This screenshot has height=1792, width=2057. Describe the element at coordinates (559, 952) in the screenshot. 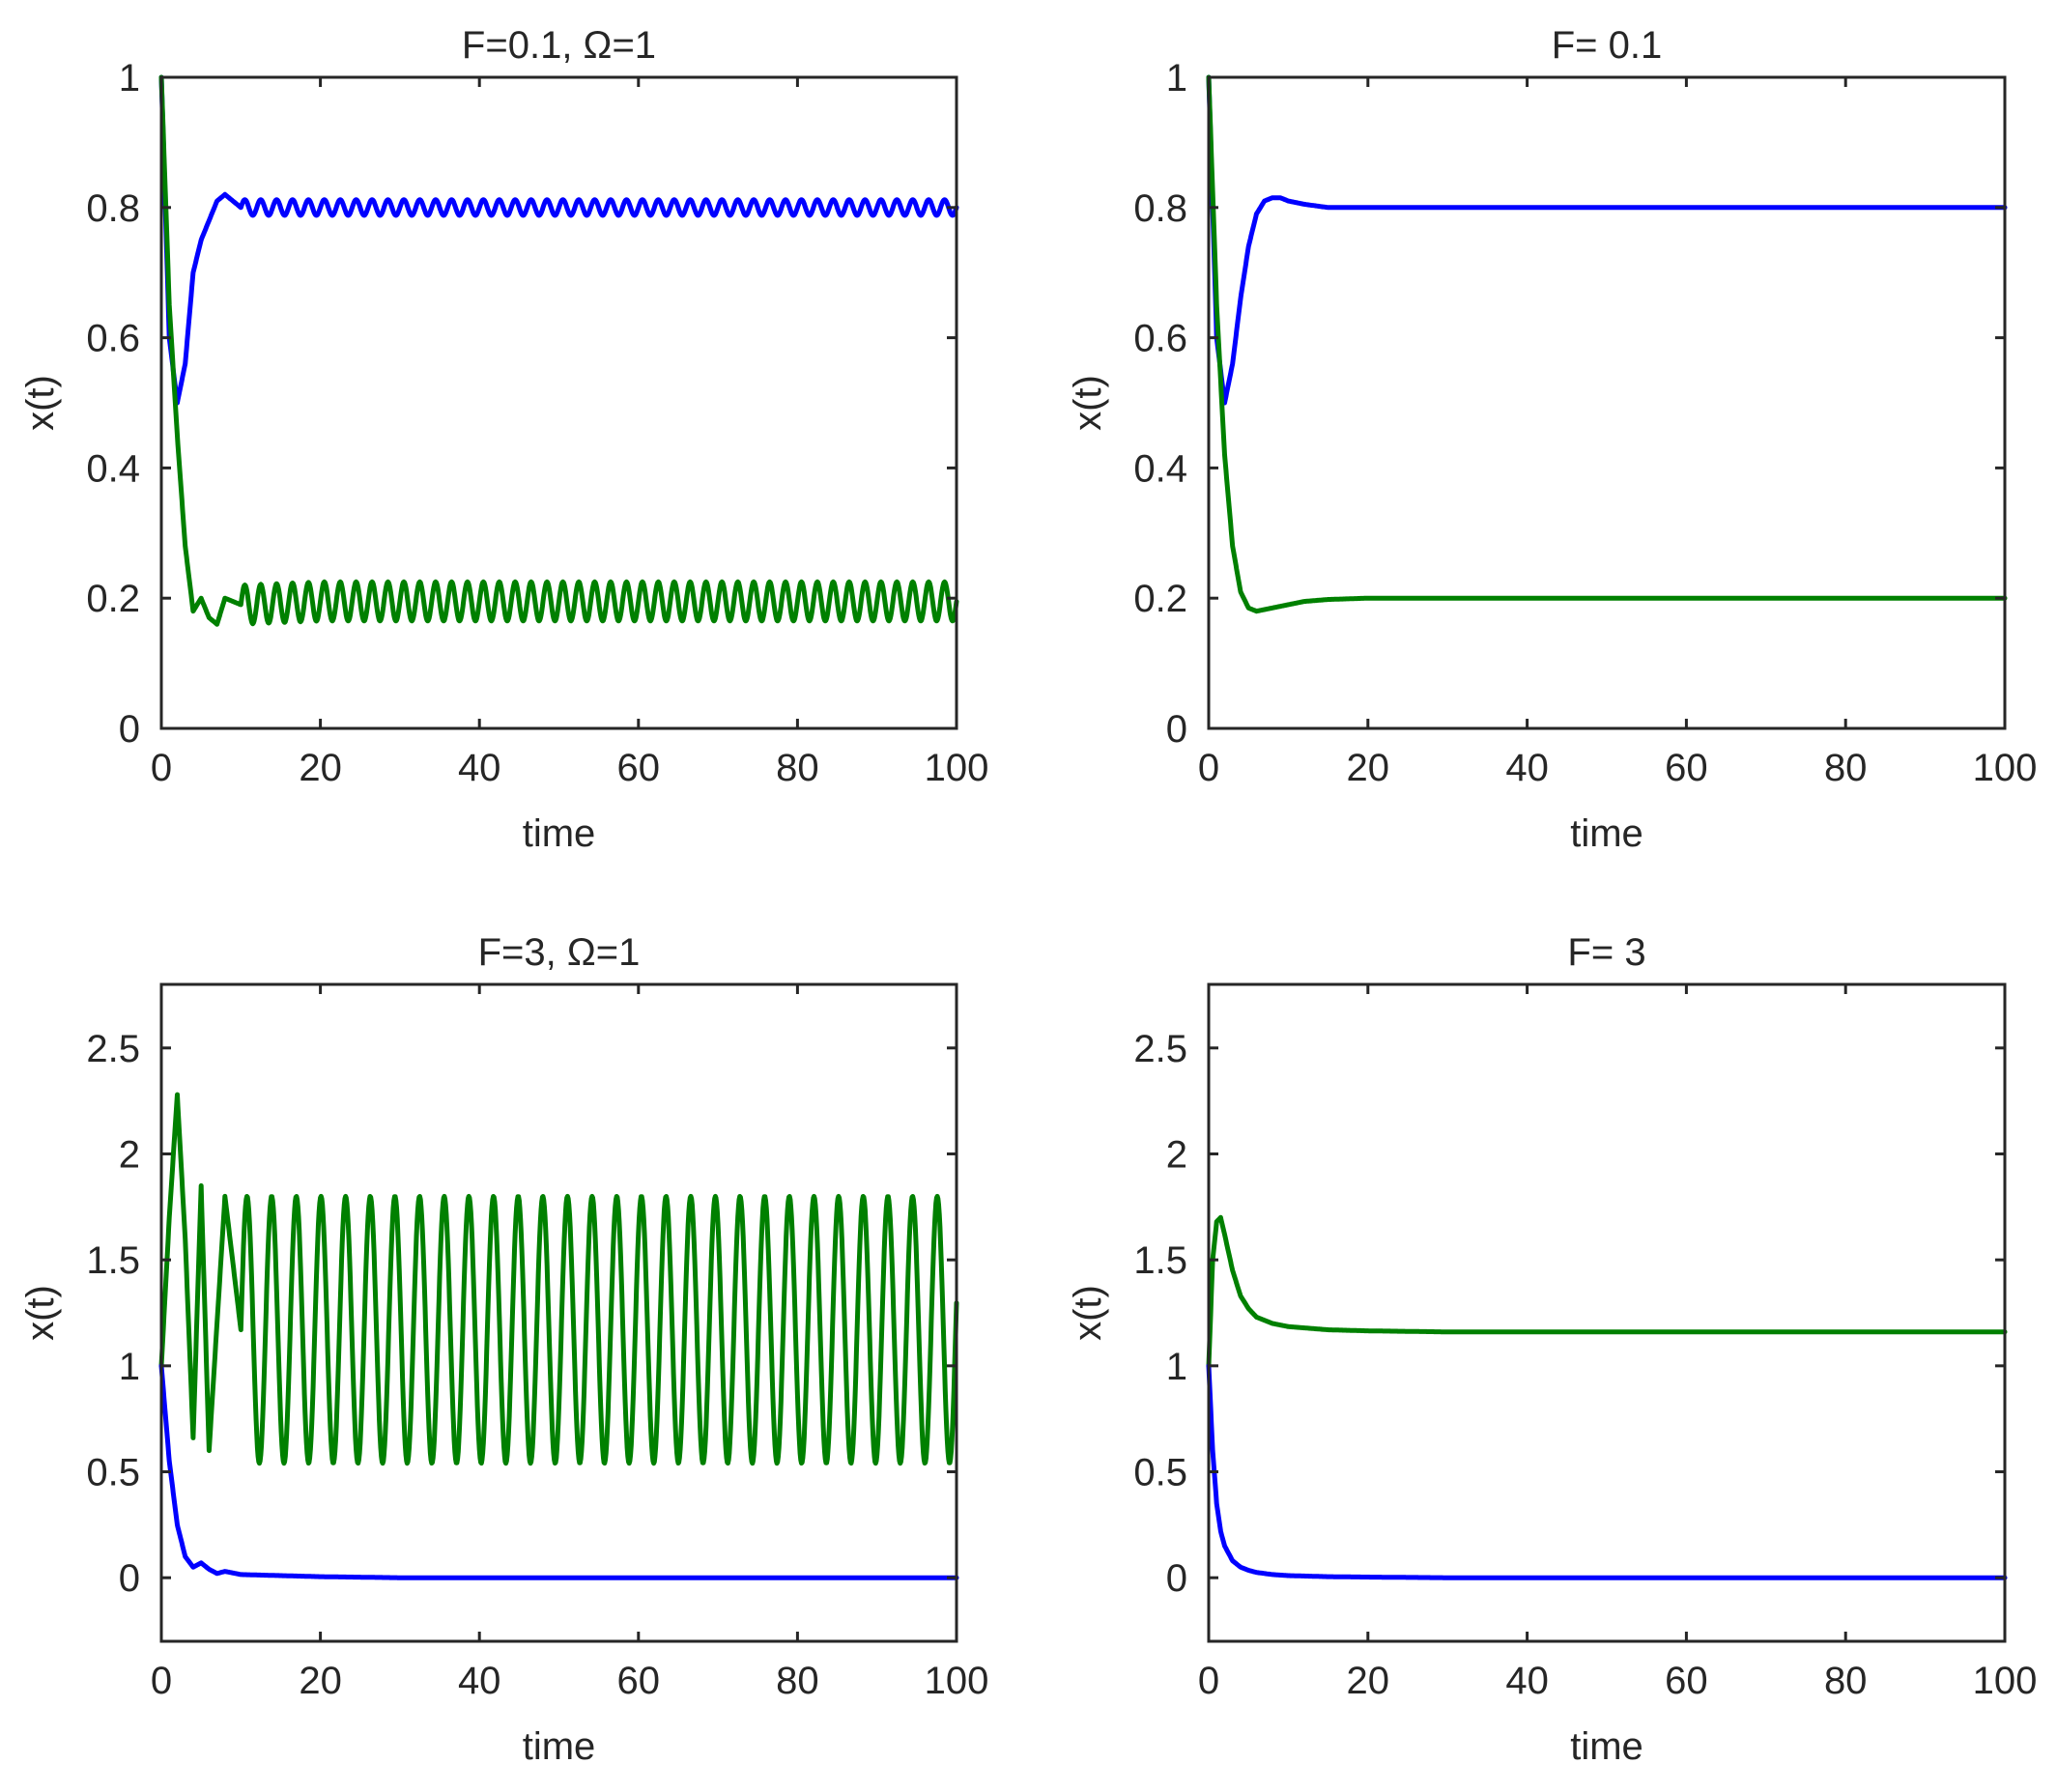

I see `chart-title: F=3, Ω=1` at that location.